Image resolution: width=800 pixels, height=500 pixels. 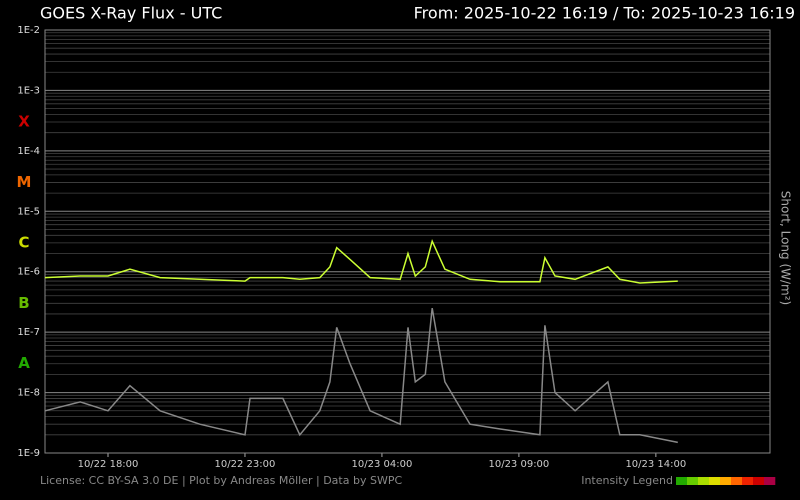 I want to click on legend-label: Intensity Legend, so click(x=627, y=480).